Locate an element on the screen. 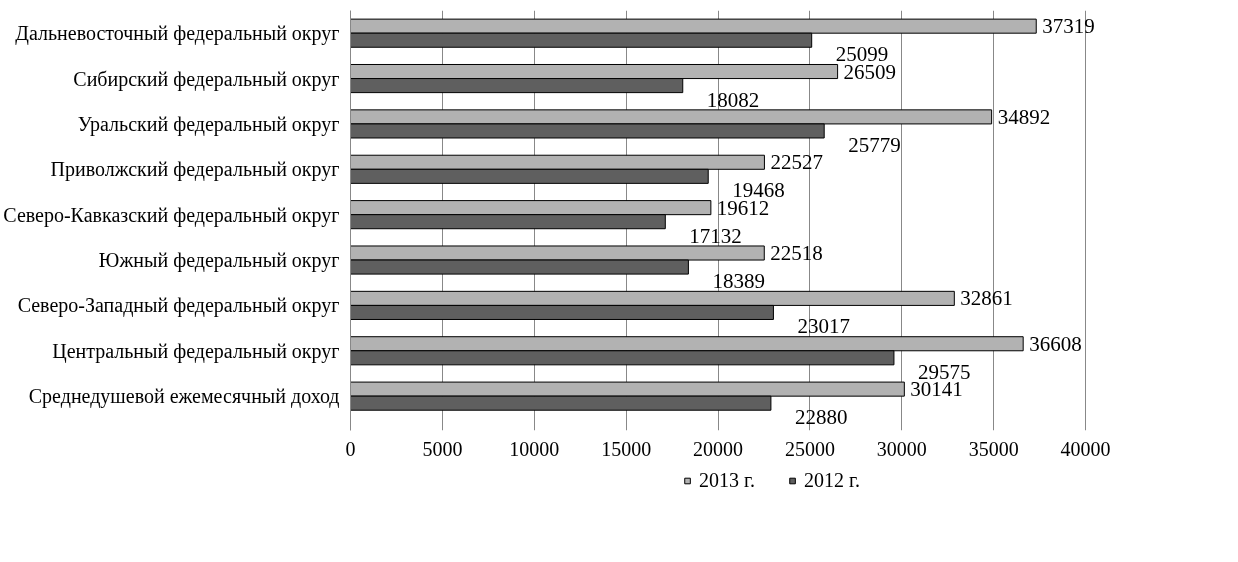  x-tick-label: 5000 is located at coordinates (442, 448).